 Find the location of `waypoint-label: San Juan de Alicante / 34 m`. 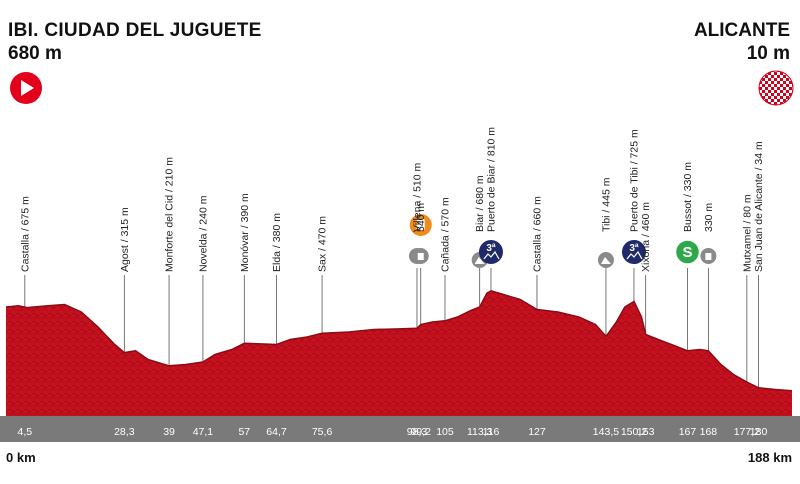

waypoint-label: San Juan de Alicante / 34 m is located at coordinates (759, 206).